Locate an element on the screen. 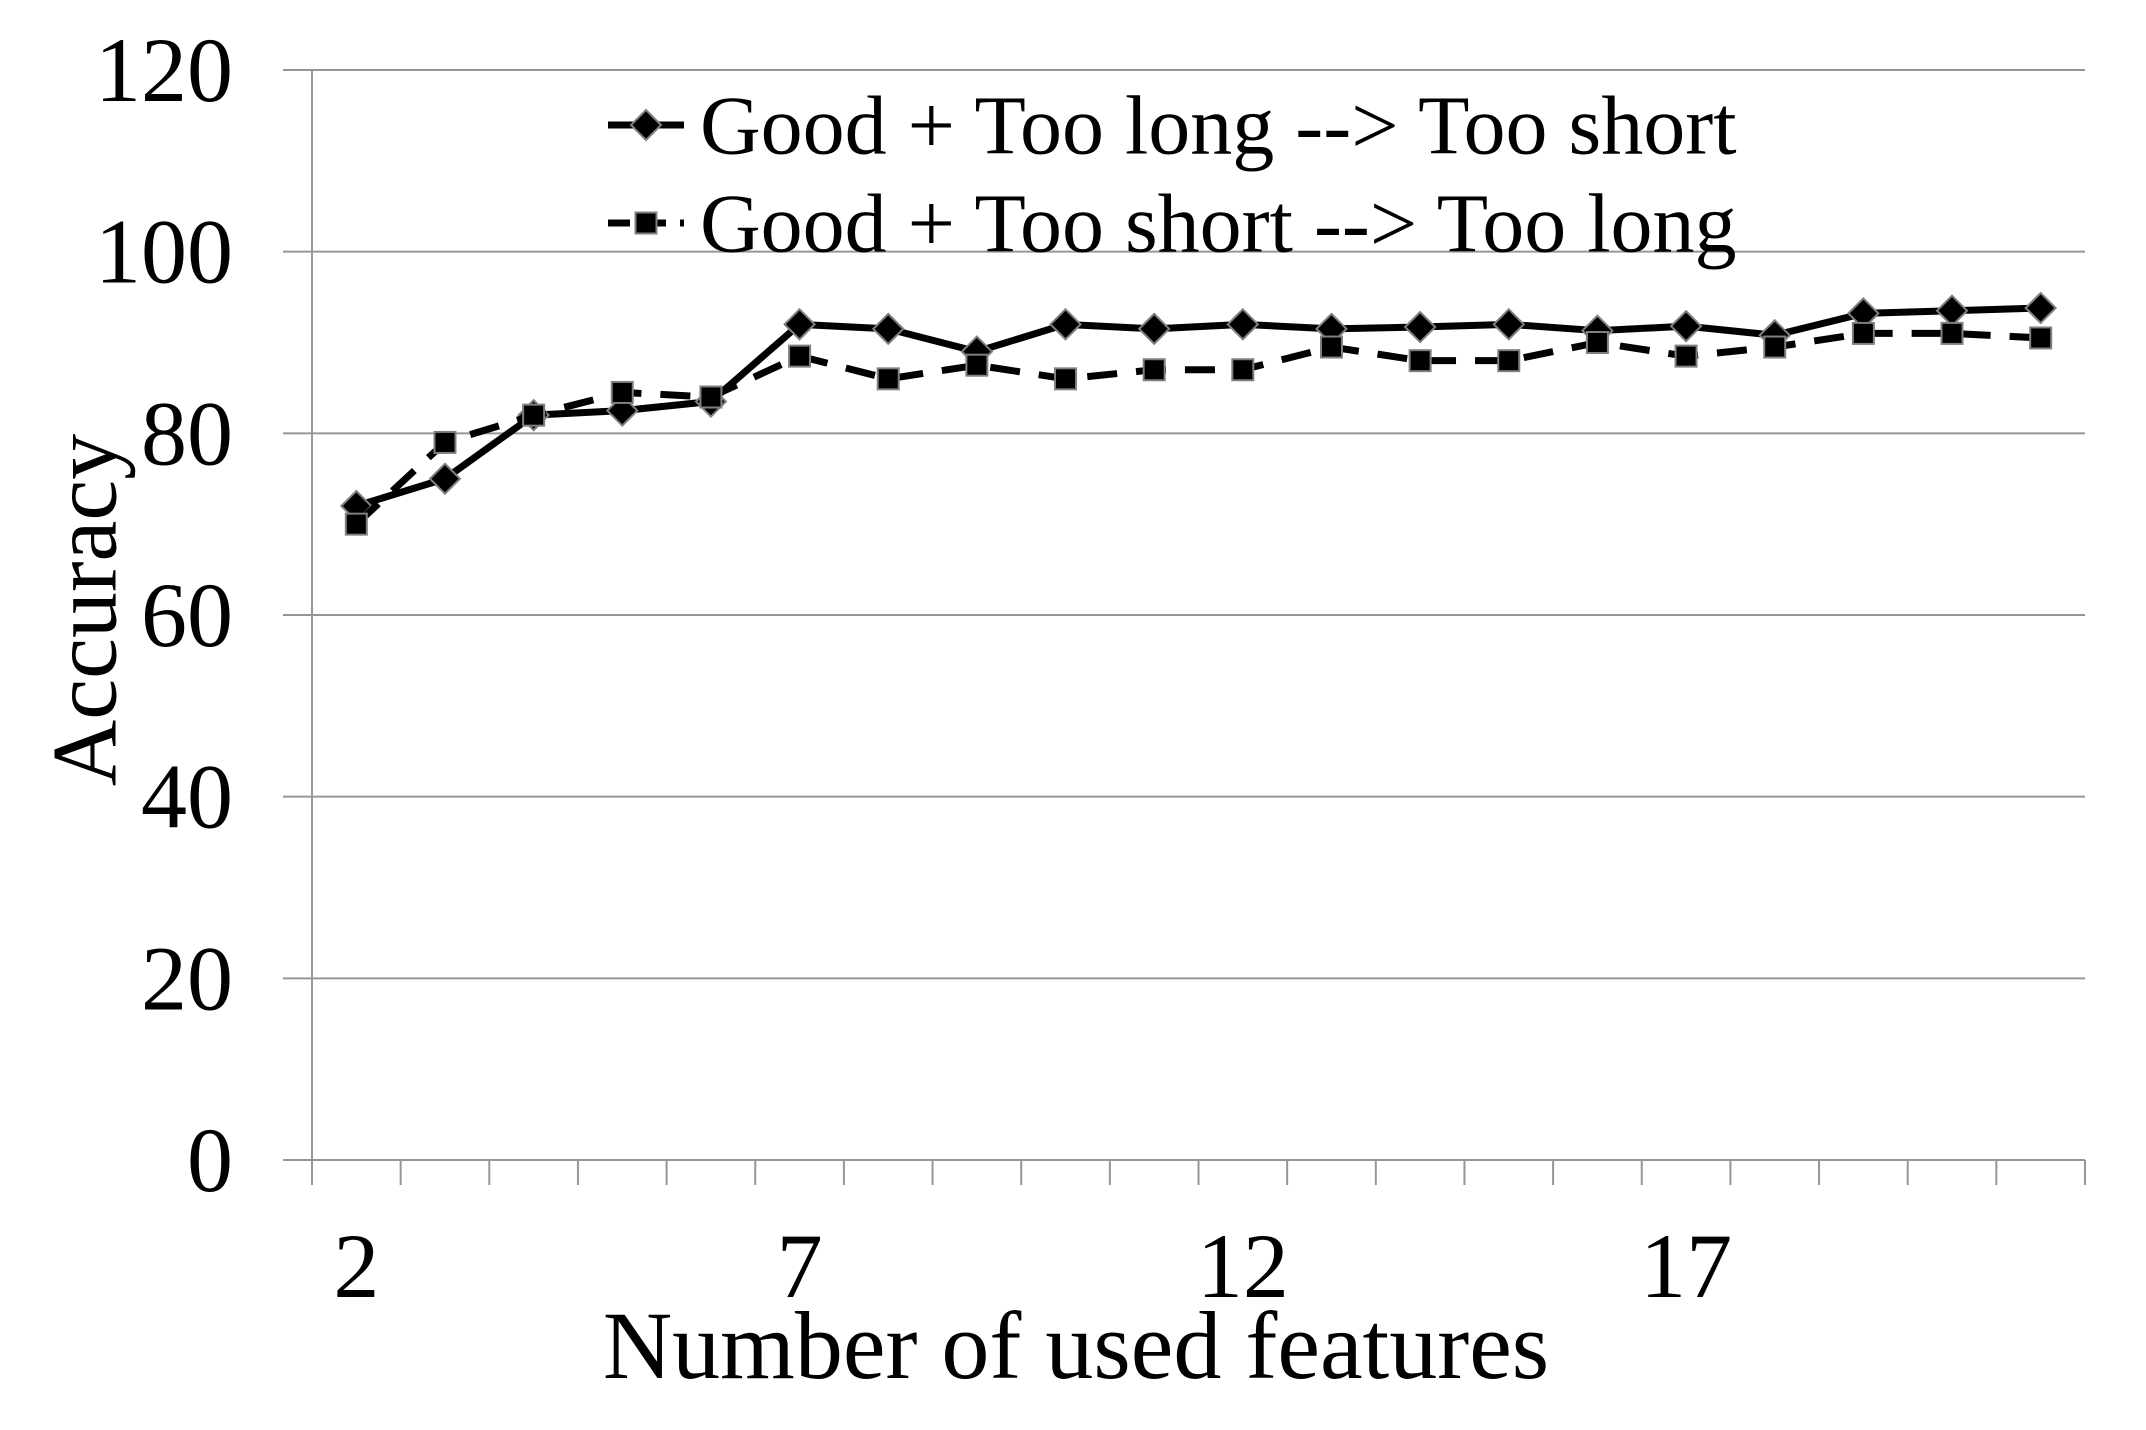  legend-label-good-too-short: Good + Too short --> Too long is located at coordinates (1218, 224).